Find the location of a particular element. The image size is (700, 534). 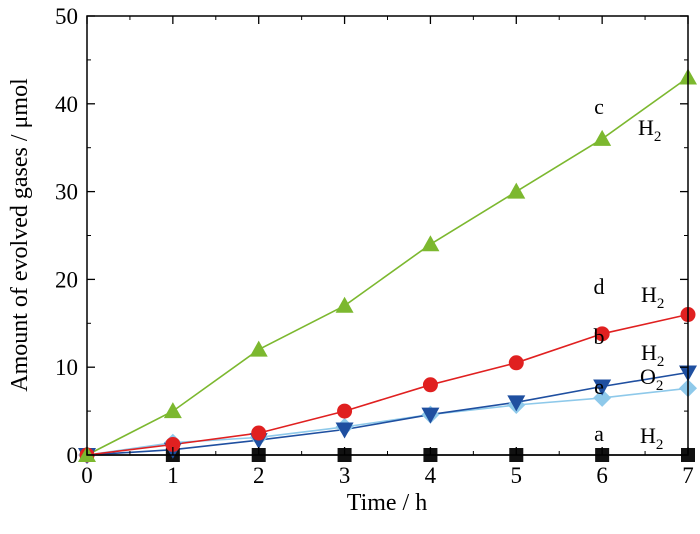

x-tick-label: 3 is located at coordinates (345, 475).